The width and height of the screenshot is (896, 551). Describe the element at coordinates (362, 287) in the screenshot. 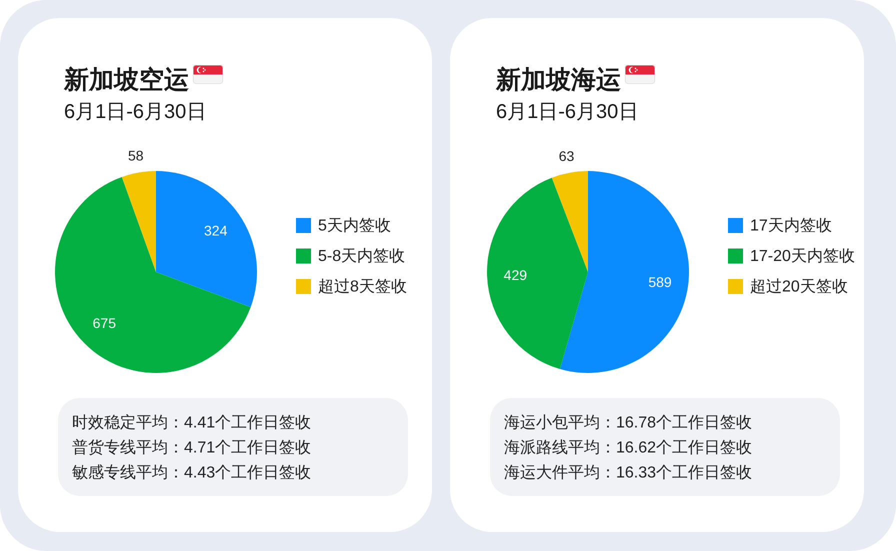

I see `legend-label: 超过8天签收` at that location.